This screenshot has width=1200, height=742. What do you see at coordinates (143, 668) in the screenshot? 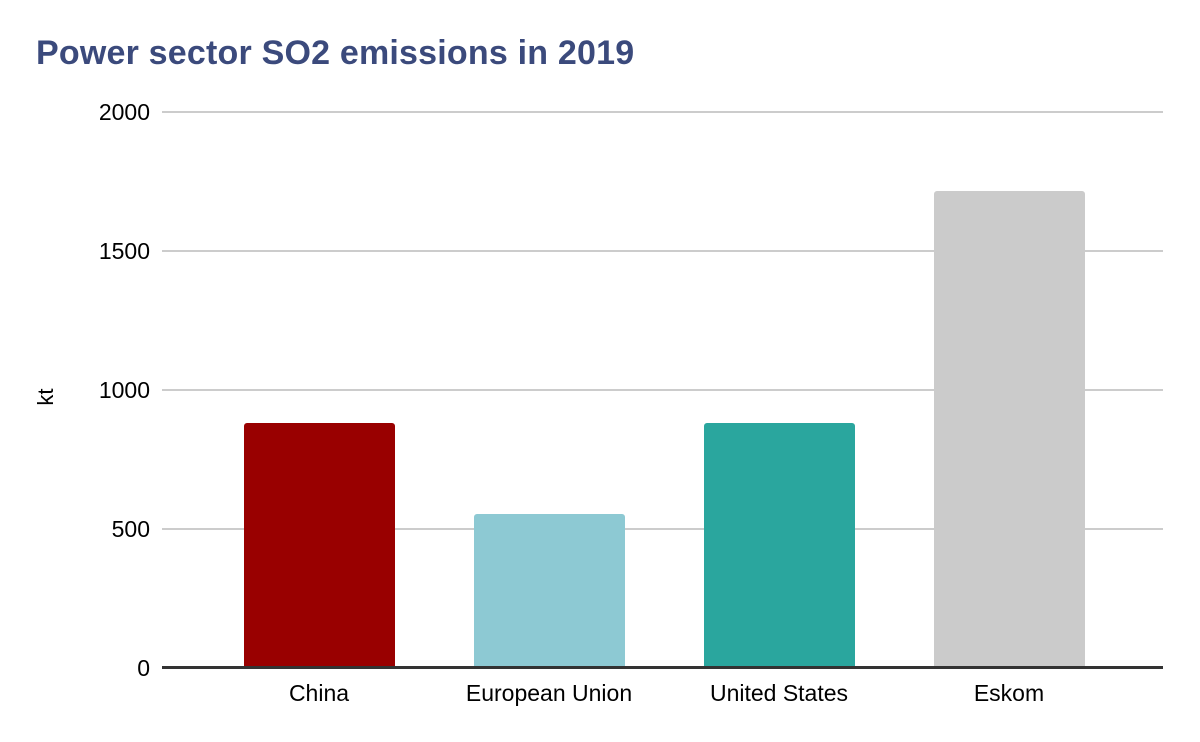
I see `y-tick-label: 0` at bounding box center [143, 668].